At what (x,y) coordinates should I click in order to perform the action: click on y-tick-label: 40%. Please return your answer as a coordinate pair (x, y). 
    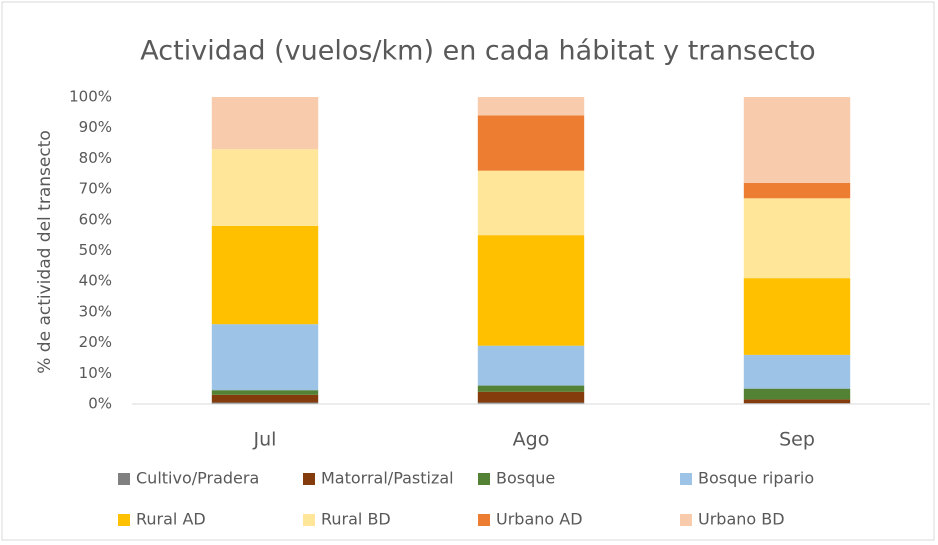
    Looking at the image, I should click on (95, 281).